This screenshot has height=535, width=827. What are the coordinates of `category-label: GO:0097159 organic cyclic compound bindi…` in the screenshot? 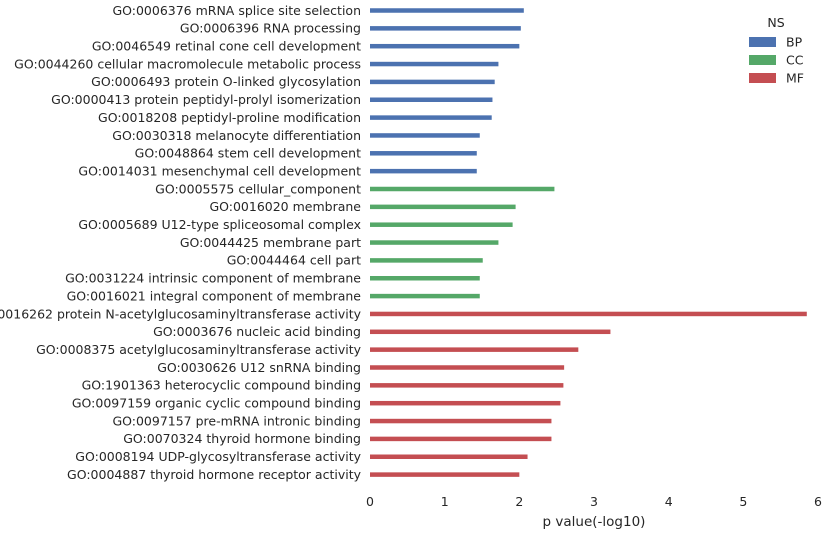 It's located at (216, 403).